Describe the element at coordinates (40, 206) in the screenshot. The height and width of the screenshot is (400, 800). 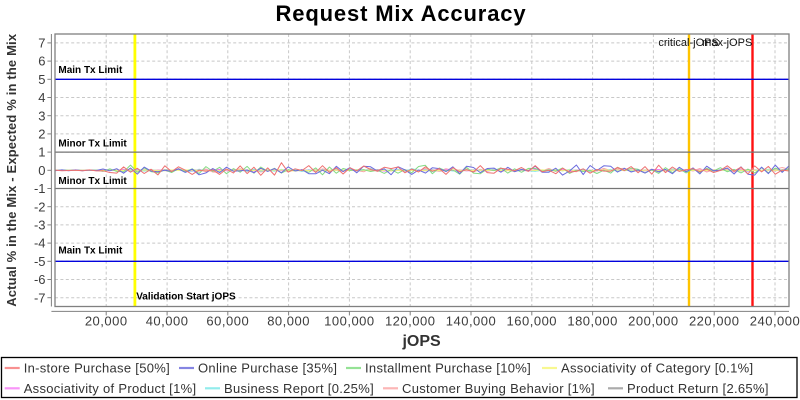
I see `svg-text: -2` at that location.